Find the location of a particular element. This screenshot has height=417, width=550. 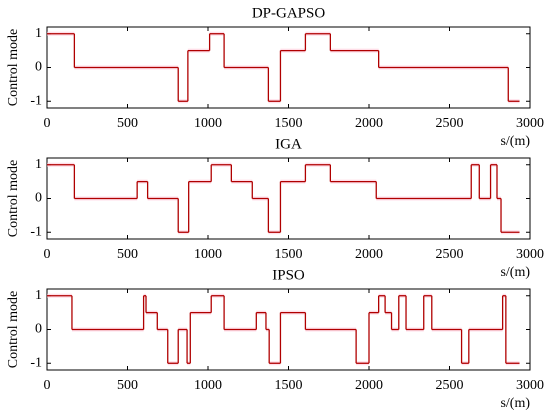

plot-title: IPSO is located at coordinates (288, 275).